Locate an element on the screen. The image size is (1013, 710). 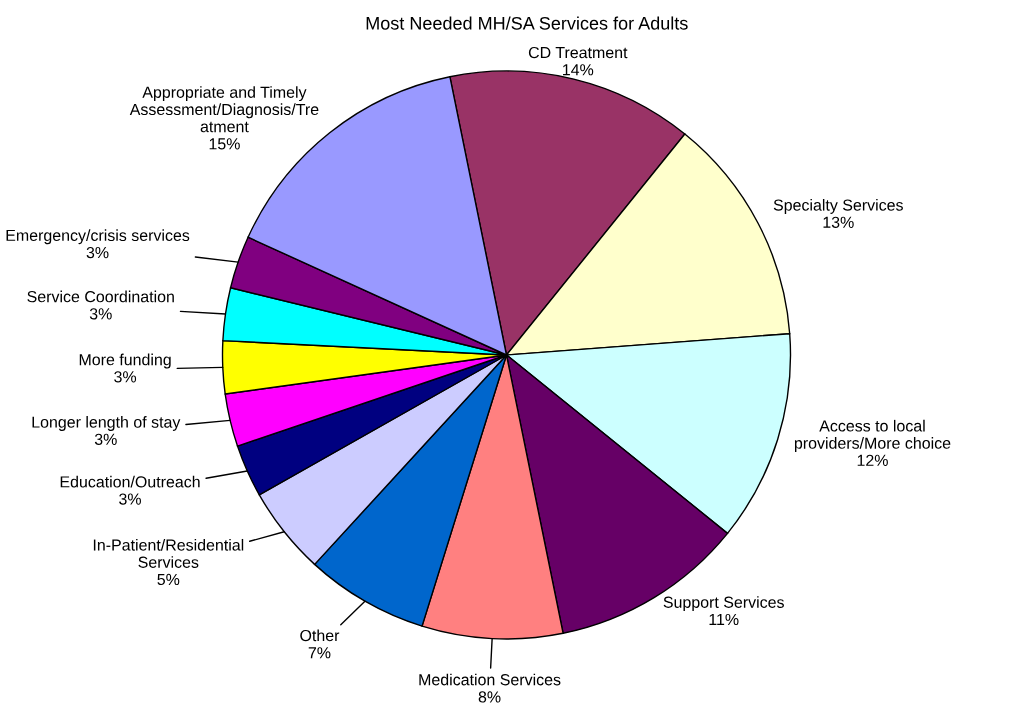
data-label: 8% is located at coordinates (489, 697).